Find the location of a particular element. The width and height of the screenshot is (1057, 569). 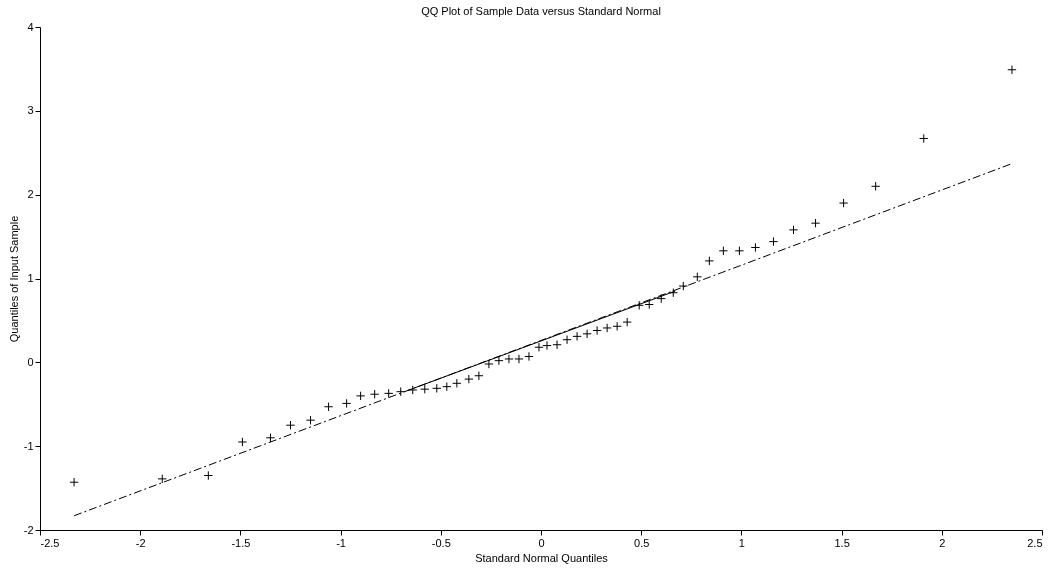

x-tick-label: 2.5 is located at coordinates (1035, 542).